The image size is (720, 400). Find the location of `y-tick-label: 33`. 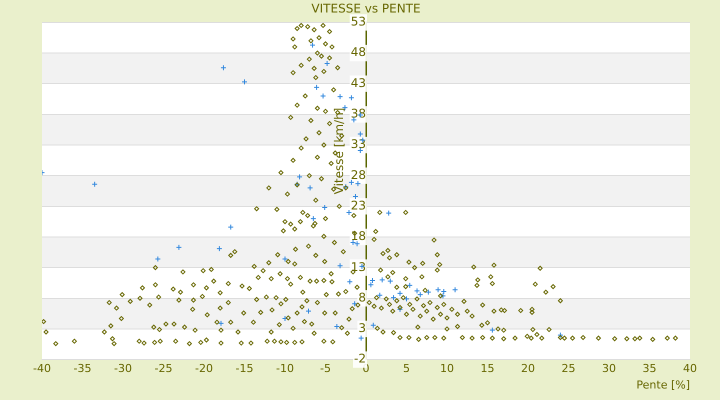

y-tick-label: 33 is located at coordinates (358, 144).